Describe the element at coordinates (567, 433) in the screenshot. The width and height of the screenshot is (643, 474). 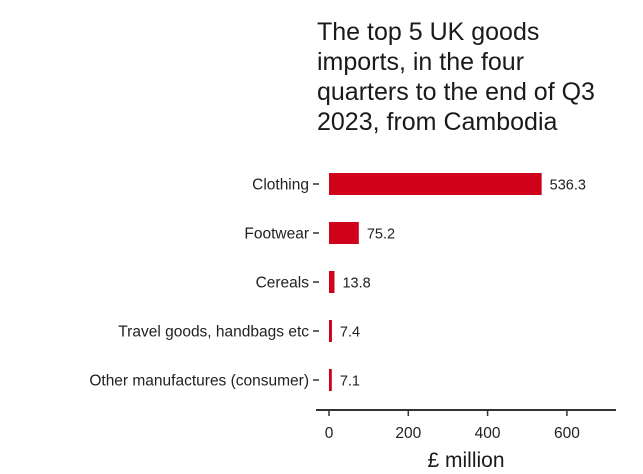
I see `x-tick-label: 600` at that location.